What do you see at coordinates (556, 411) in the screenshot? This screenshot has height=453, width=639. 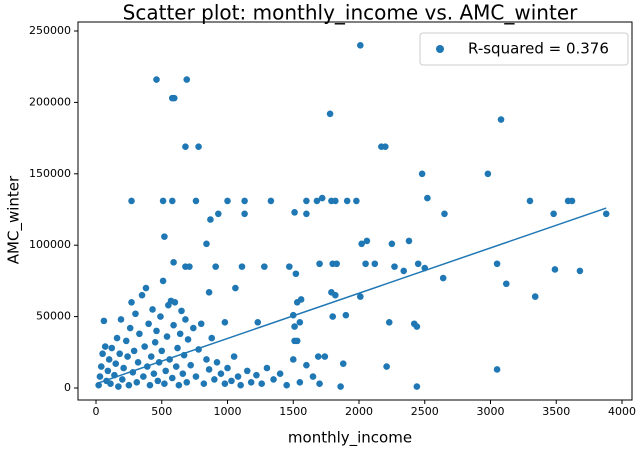 I see `x-tick-label: 3500` at bounding box center [556, 411].